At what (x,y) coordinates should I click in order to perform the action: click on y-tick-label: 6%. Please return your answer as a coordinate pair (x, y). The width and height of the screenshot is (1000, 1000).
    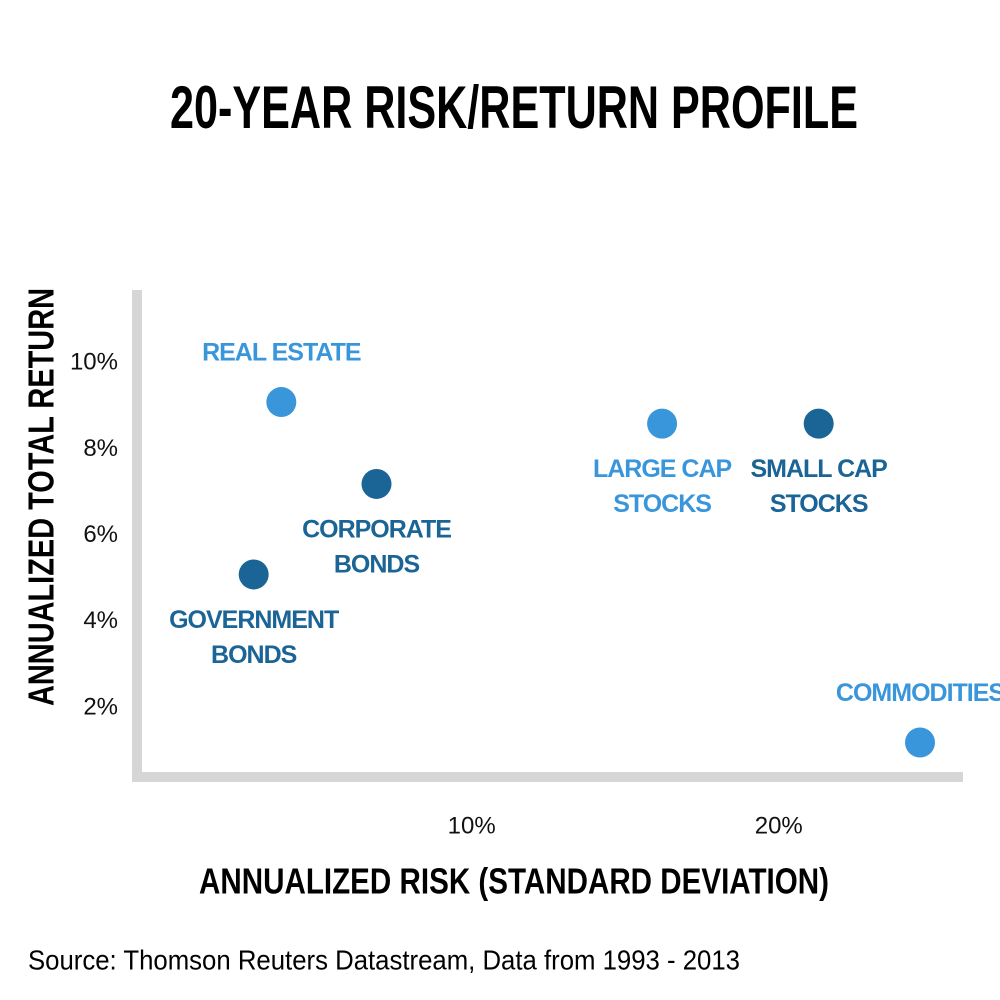
    Looking at the image, I should click on (100, 534).